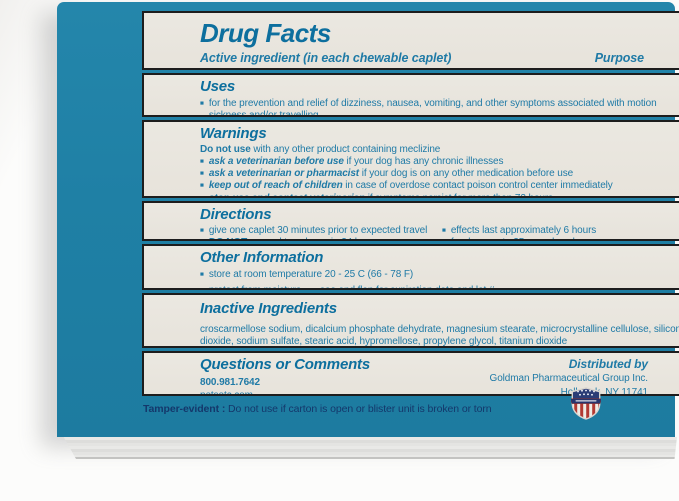  What do you see at coordinates (586, 403) in the screenshot?
I see `made-in-america-shield-icon` at bounding box center [586, 403].